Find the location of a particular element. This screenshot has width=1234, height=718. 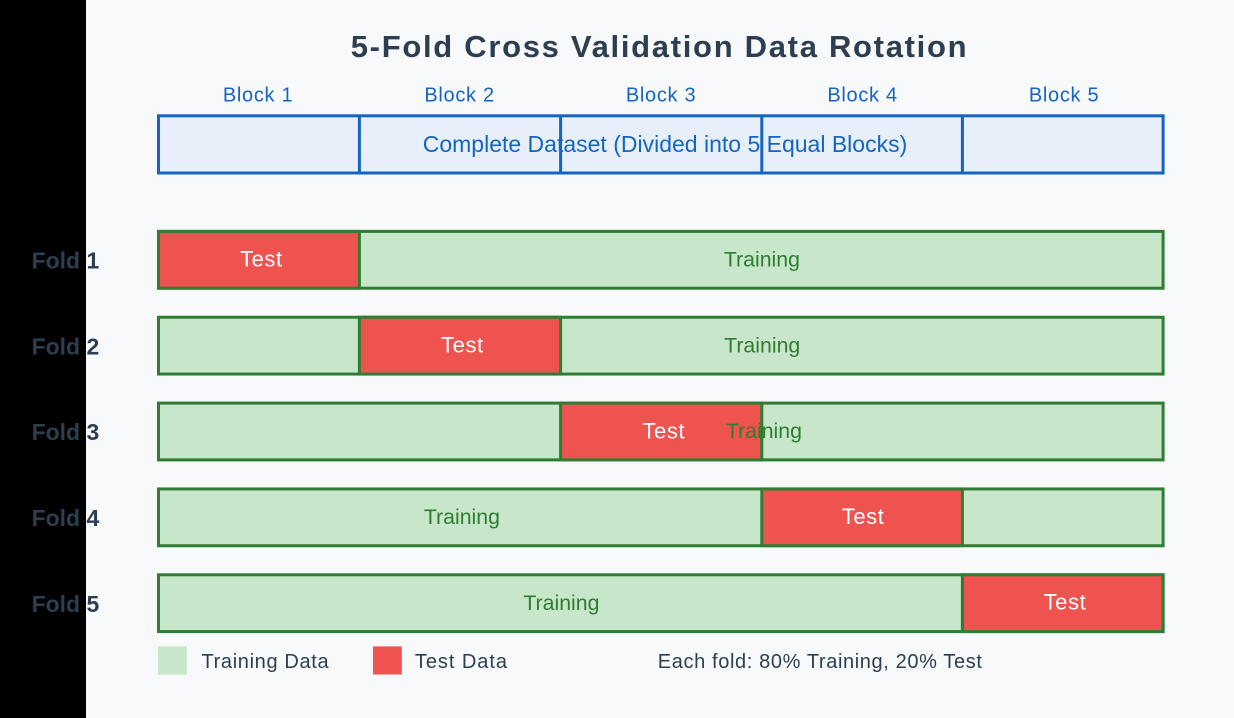

svg-text: Fold 3 is located at coordinates (66, 432).